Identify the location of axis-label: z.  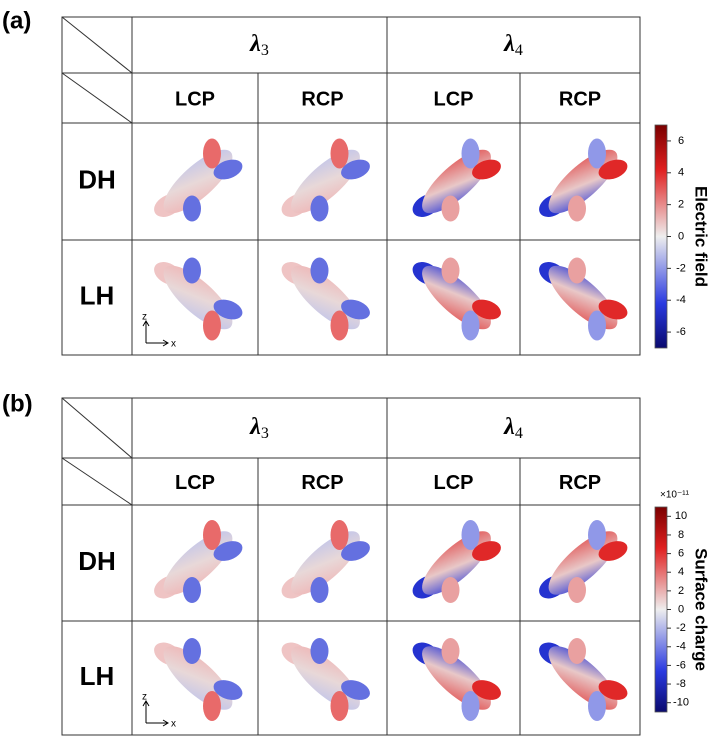
(144, 697).